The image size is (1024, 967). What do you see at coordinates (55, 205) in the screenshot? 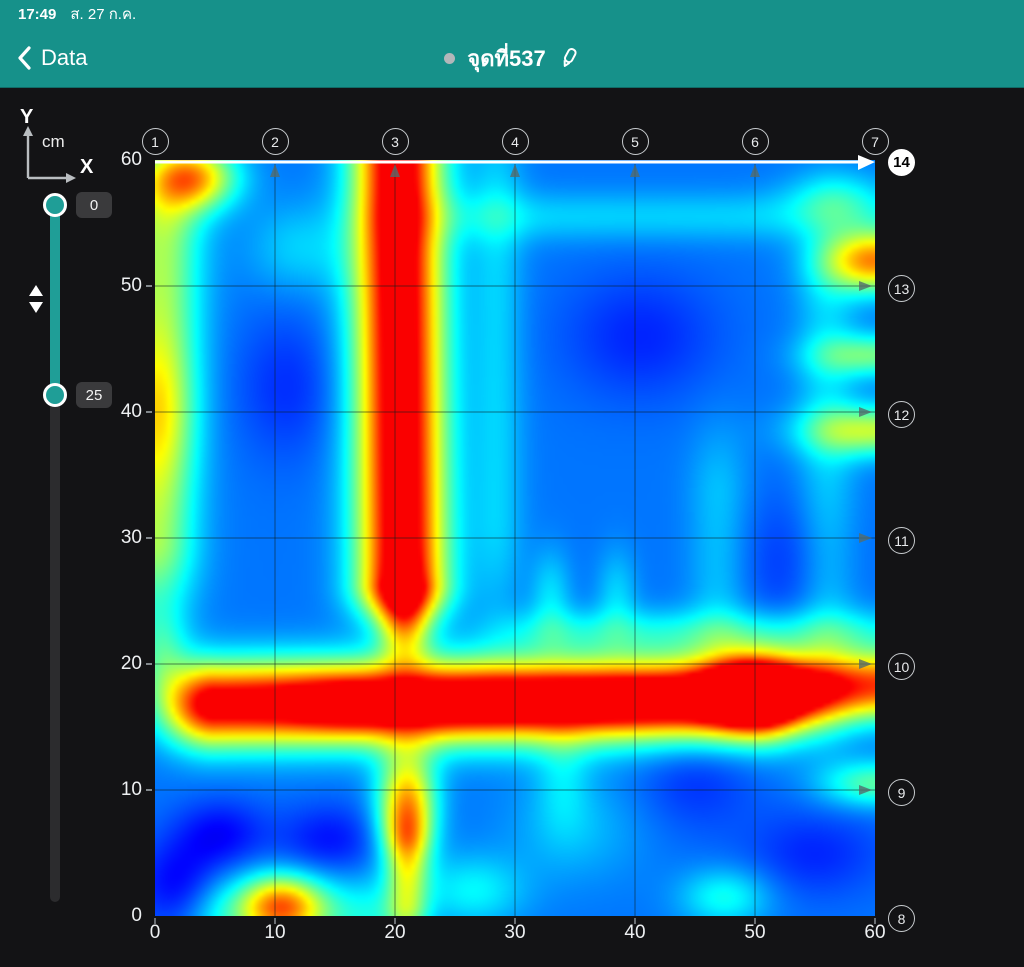
I see `slider-handle-top` at bounding box center [55, 205].